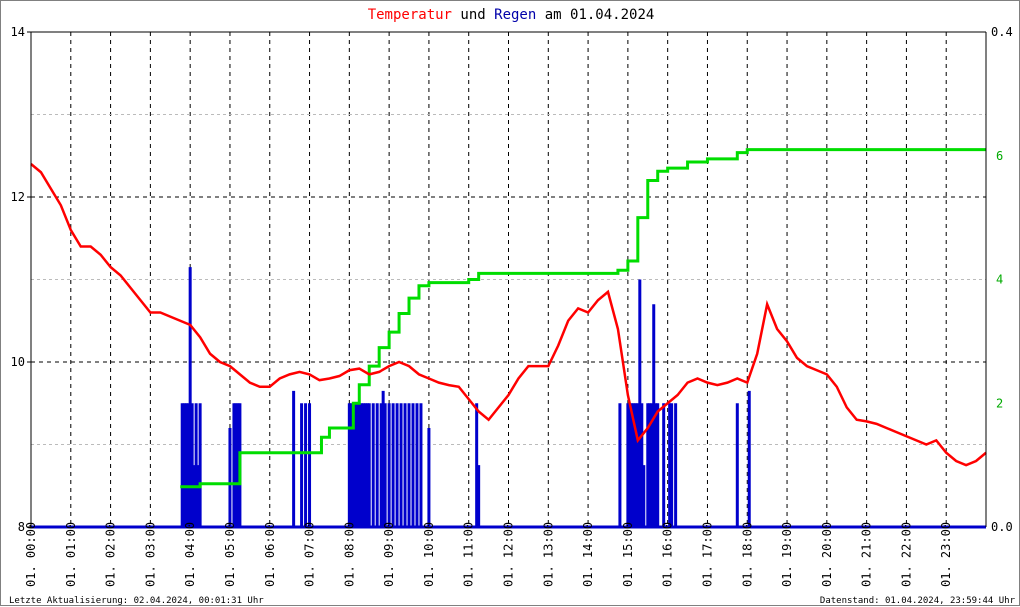 Image resolution: width=1020 pixels, height=607 pixels. I want to click on x-tick-label: 01. 21:00, so click(867, 554).